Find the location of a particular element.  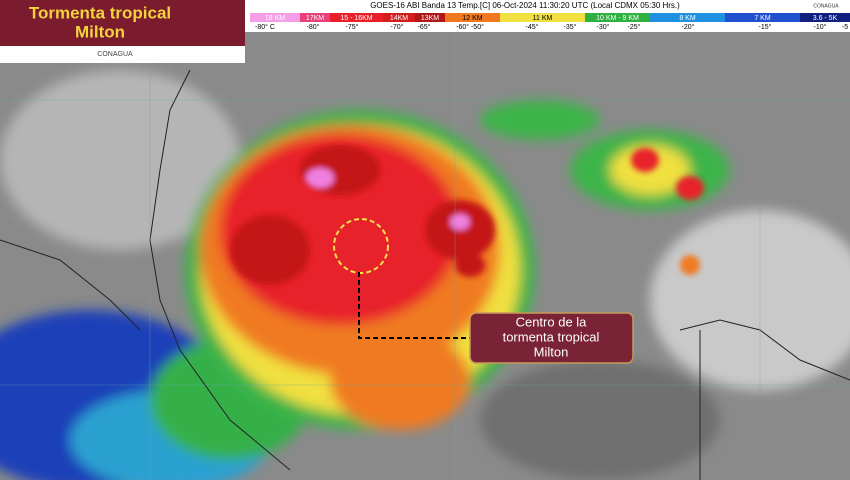

title: Tormenta tropical is located at coordinates (100, 12).